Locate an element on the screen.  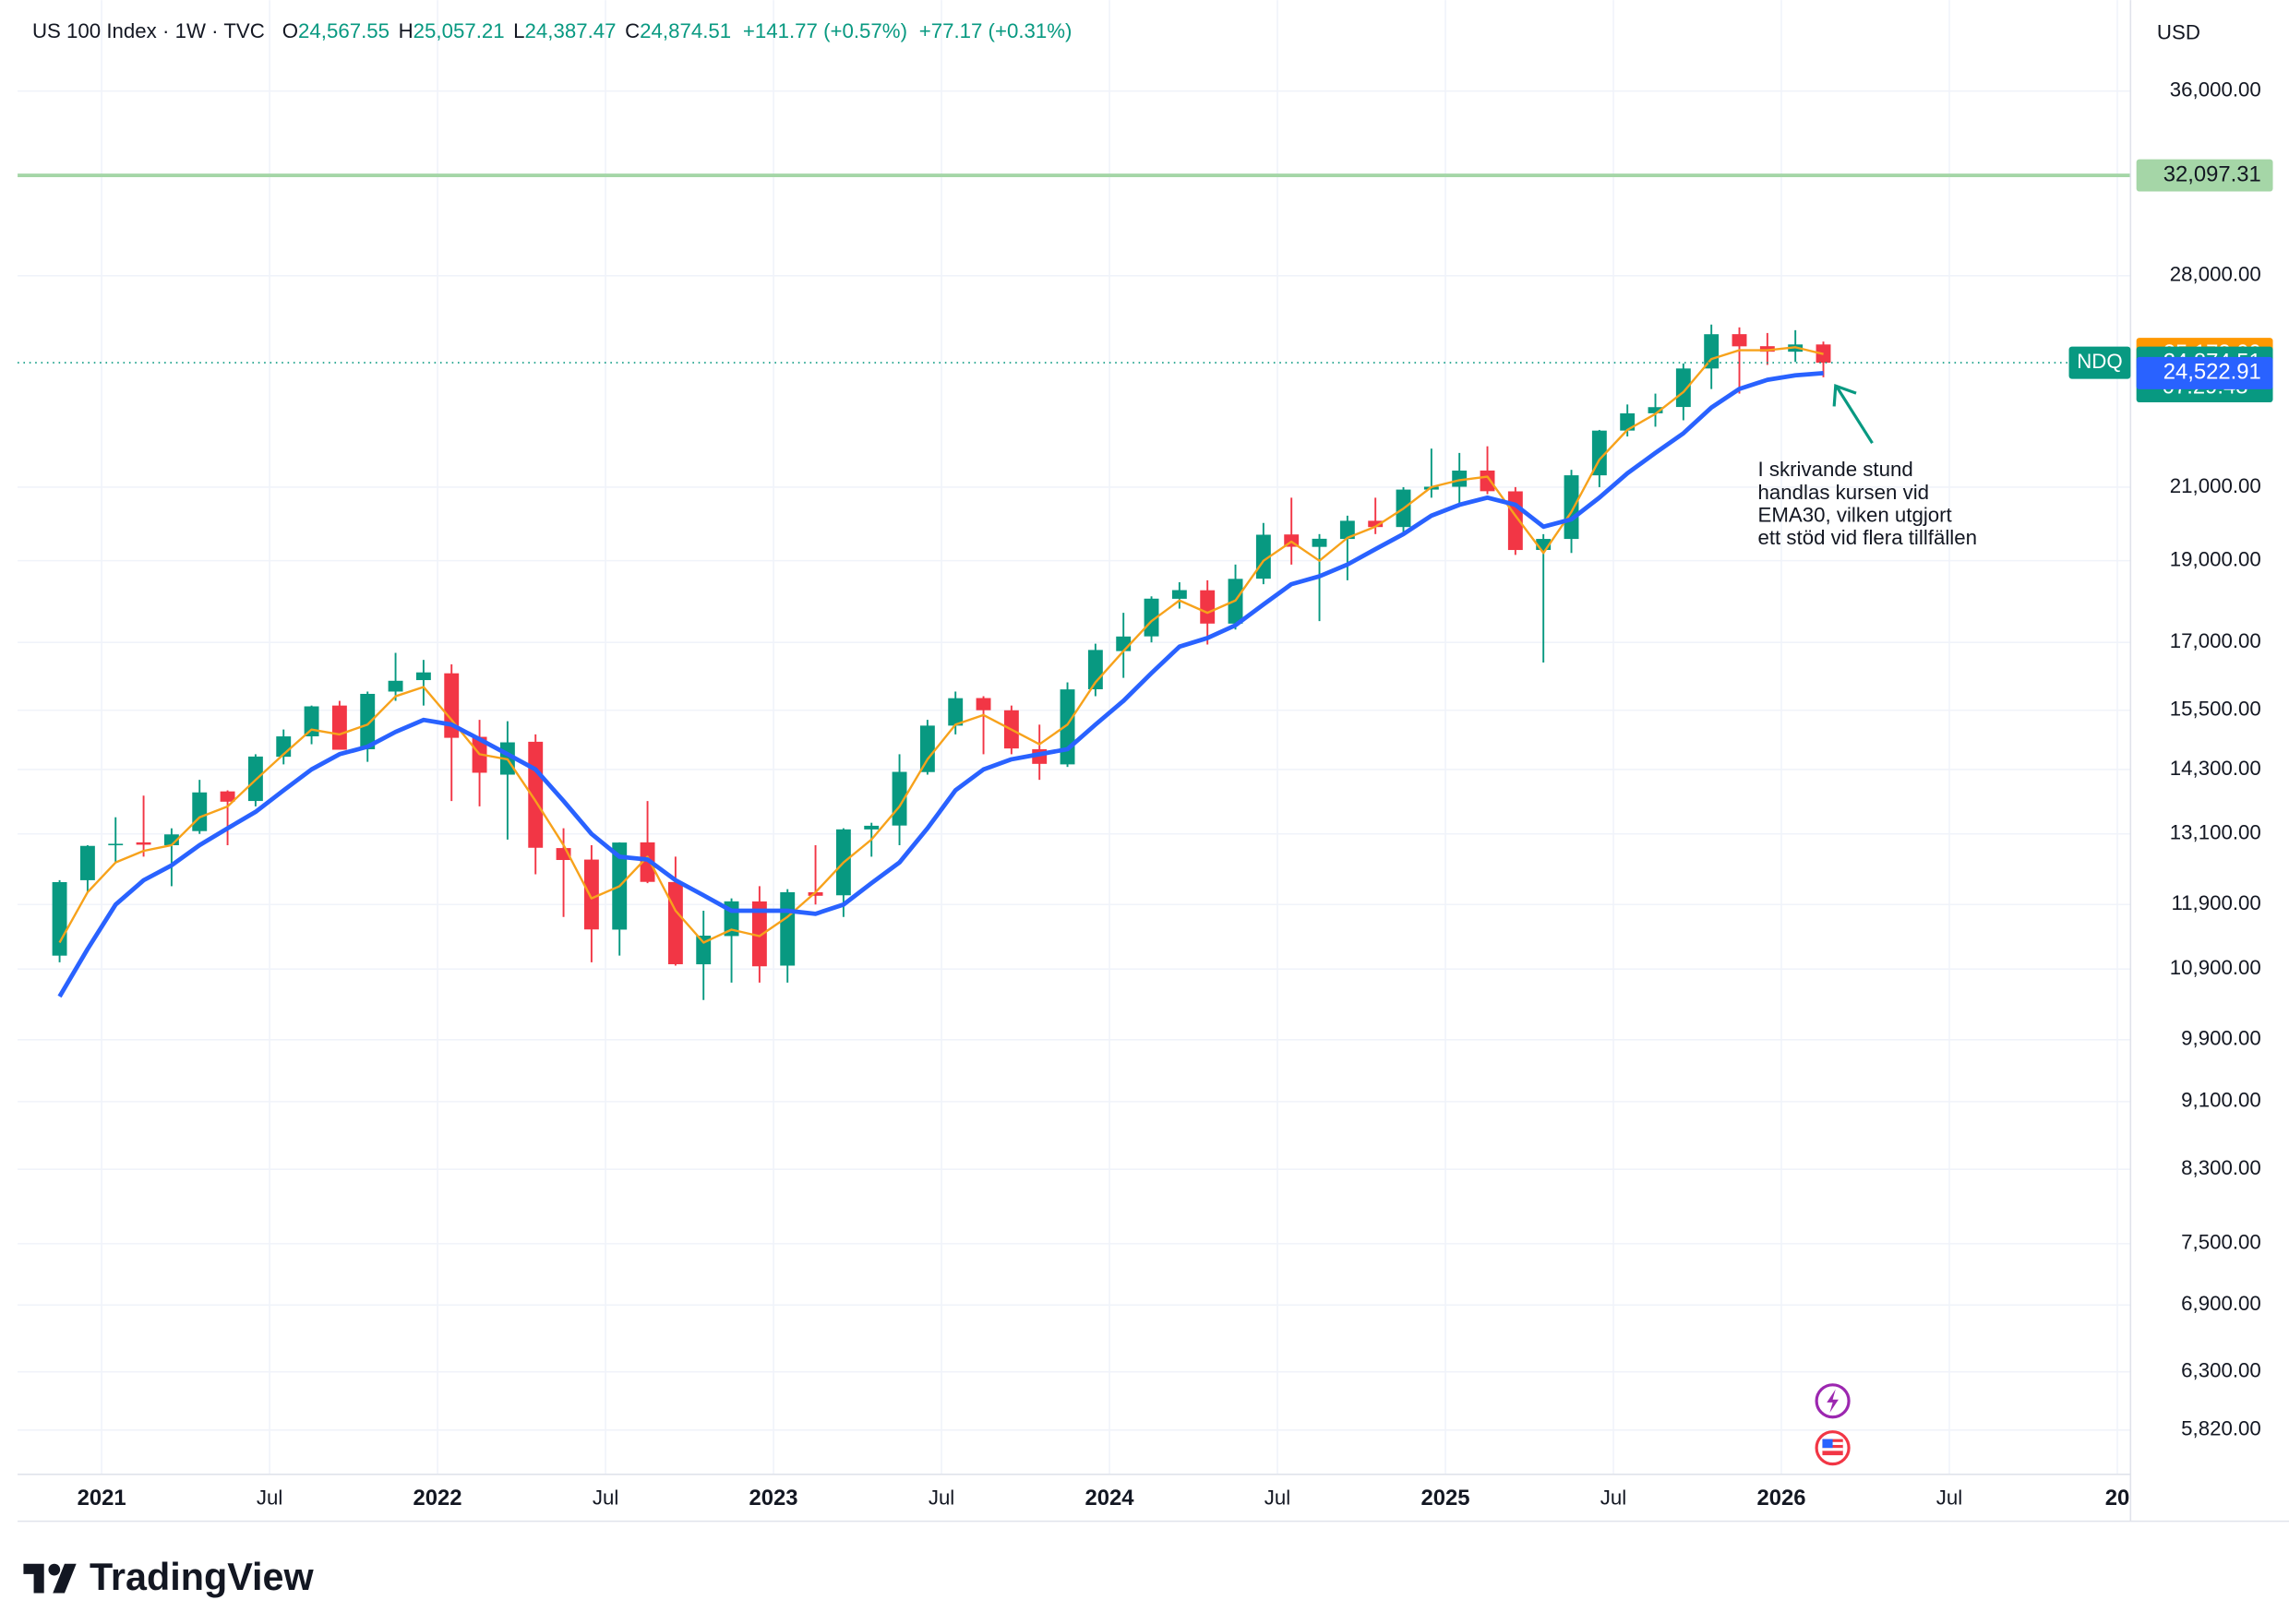
x-tick-label: 20 is located at coordinates (2117, 1498).